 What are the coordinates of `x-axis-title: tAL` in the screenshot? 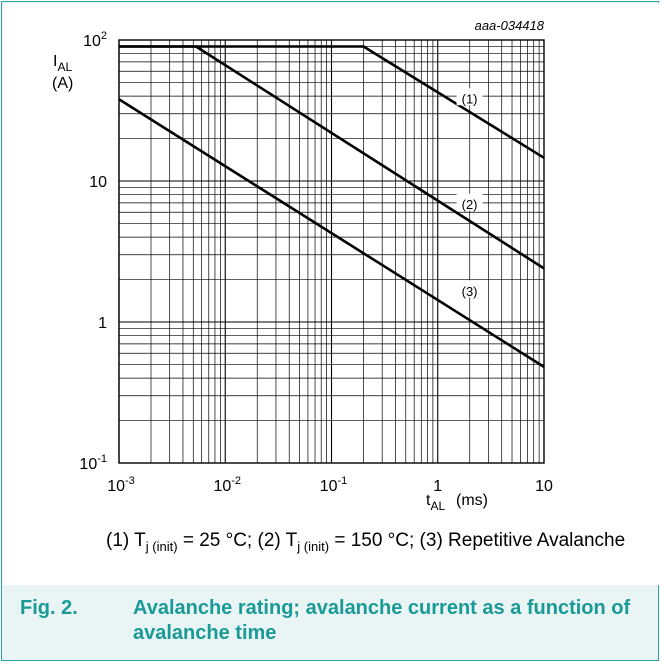 It's located at (435, 502).